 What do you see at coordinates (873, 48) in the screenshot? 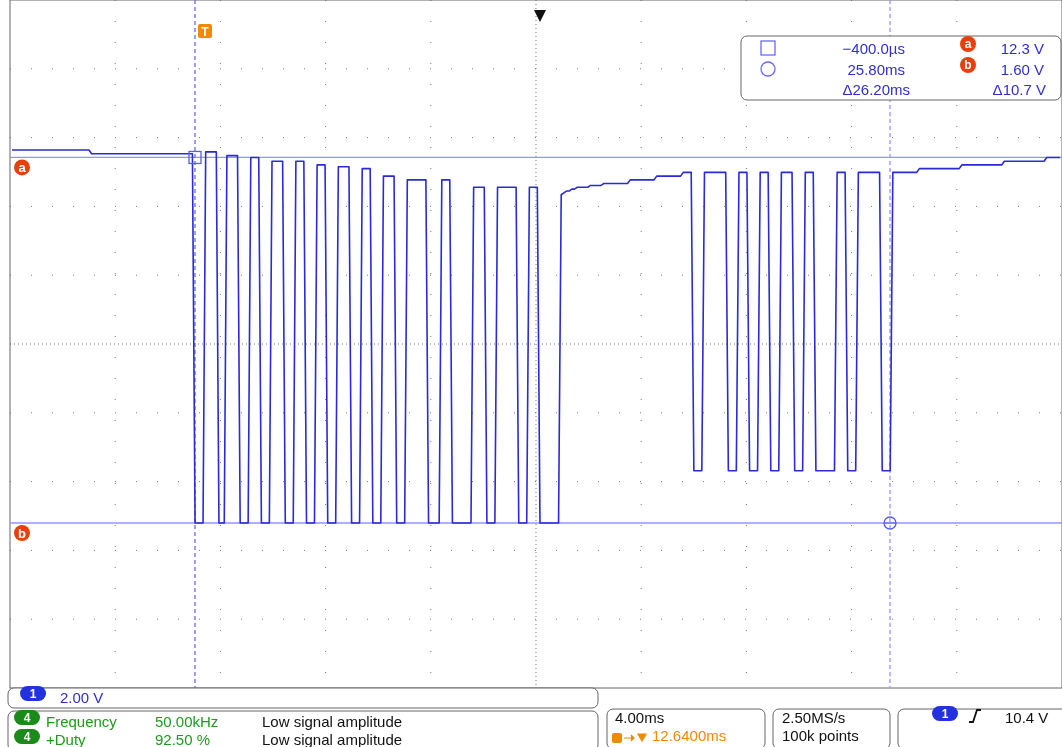
I see `text: −400.0µs` at bounding box center [873, 48].